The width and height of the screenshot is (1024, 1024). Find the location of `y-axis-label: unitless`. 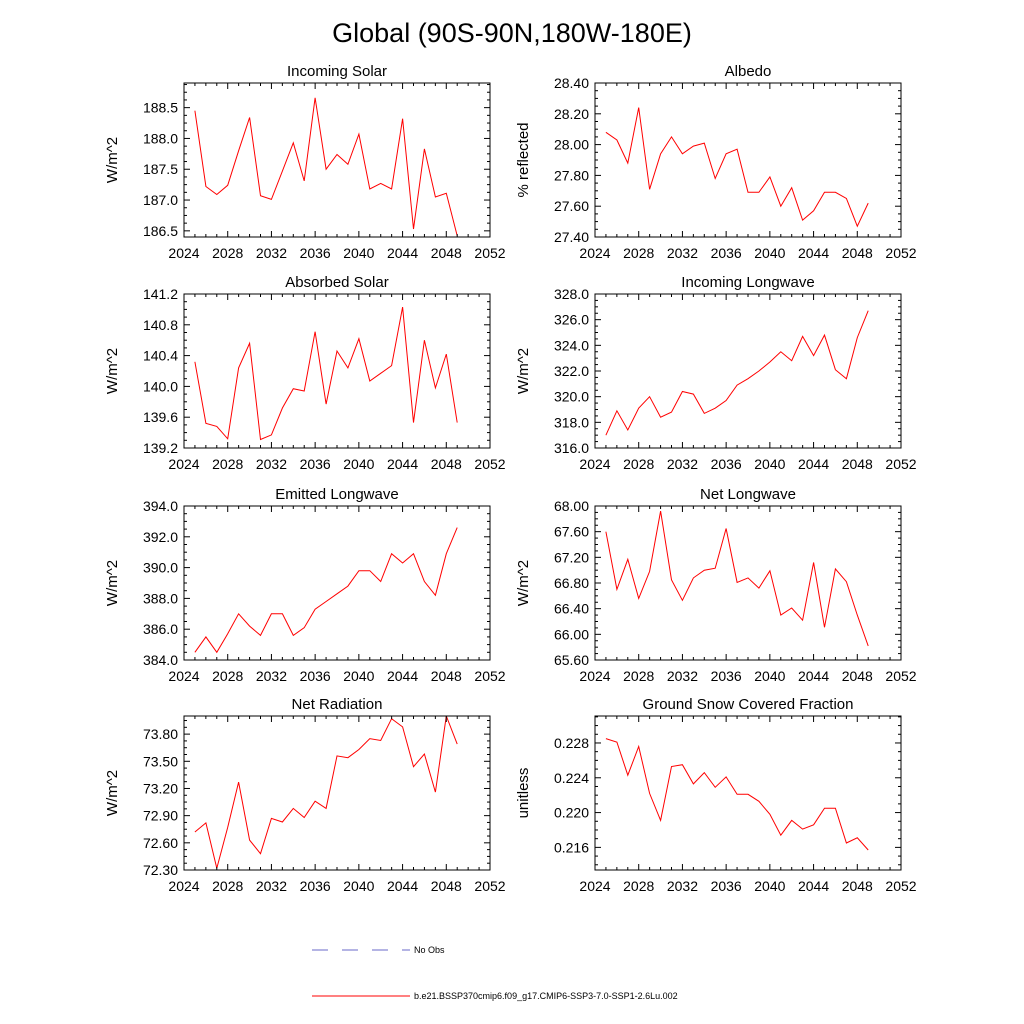

y-axis-label: unitless is located at coordinates (523, 793).